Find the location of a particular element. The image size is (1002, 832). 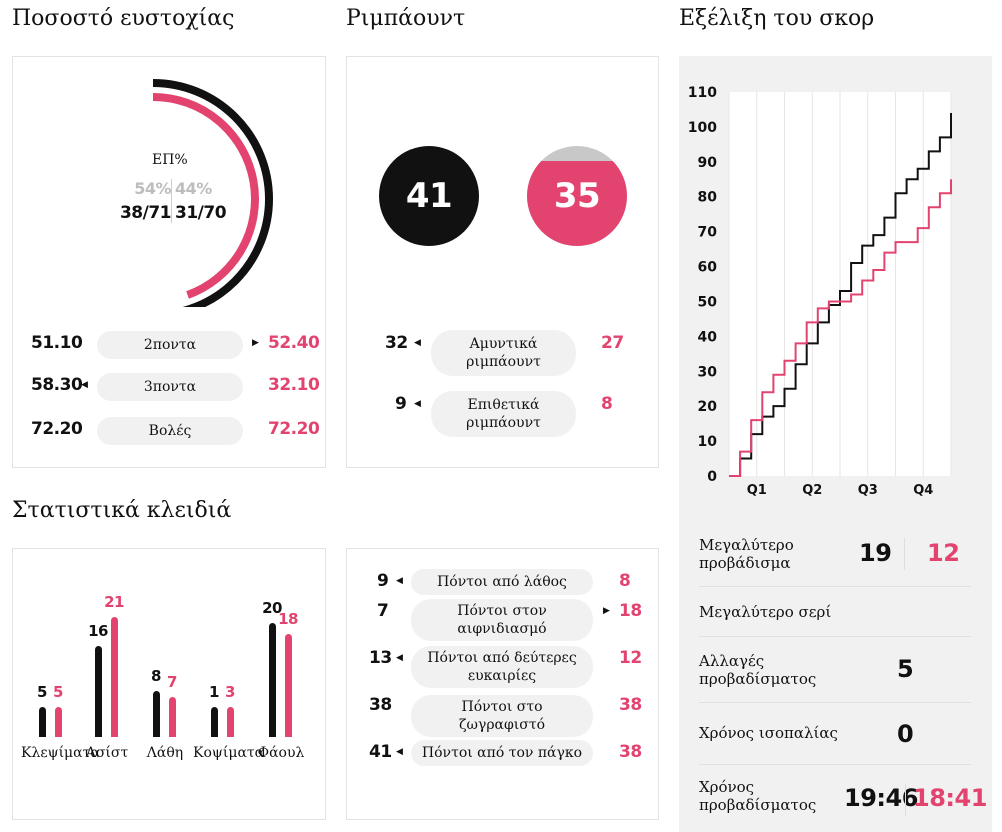

team1-value: 19:46 is located at coordinates (881, 798).